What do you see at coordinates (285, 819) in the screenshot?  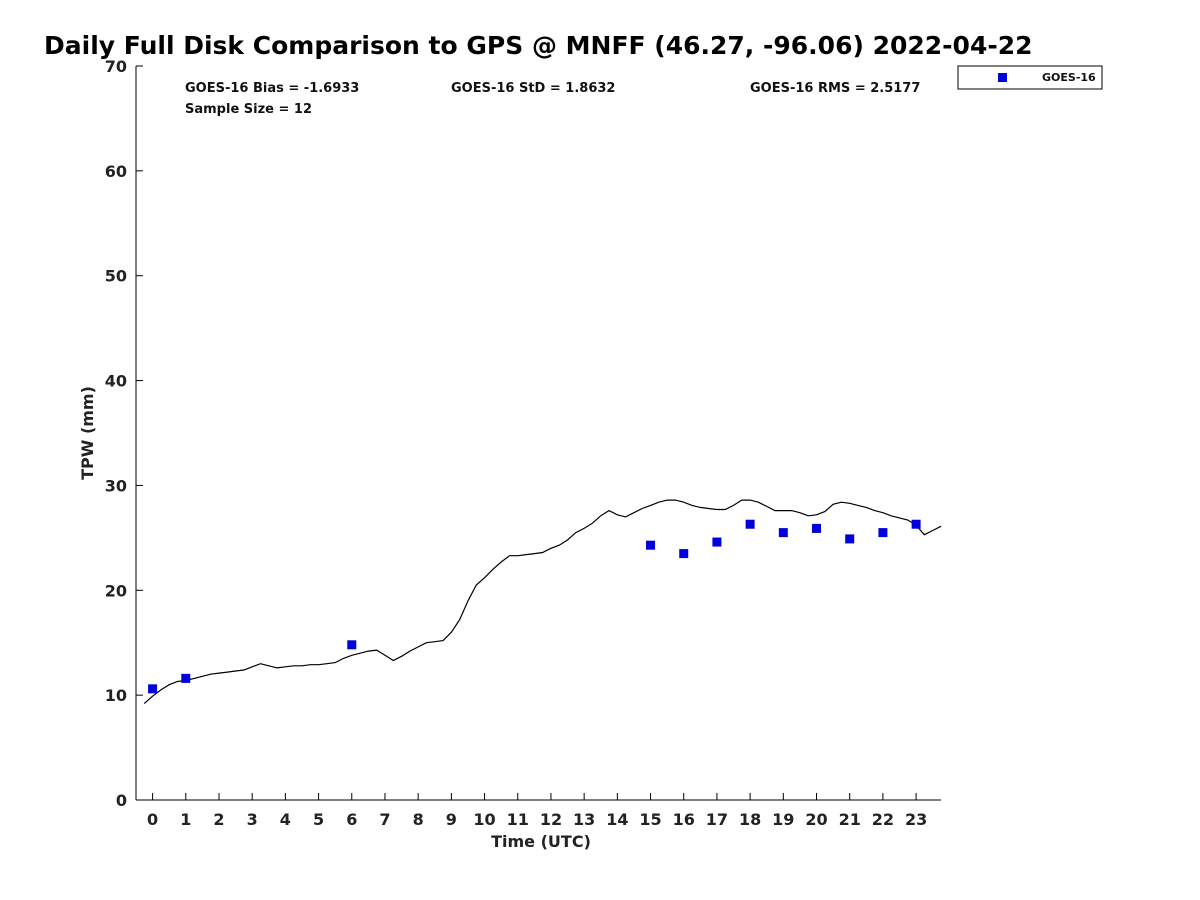 I see `x-tick-label: 4` at bounding box center [285, 819].